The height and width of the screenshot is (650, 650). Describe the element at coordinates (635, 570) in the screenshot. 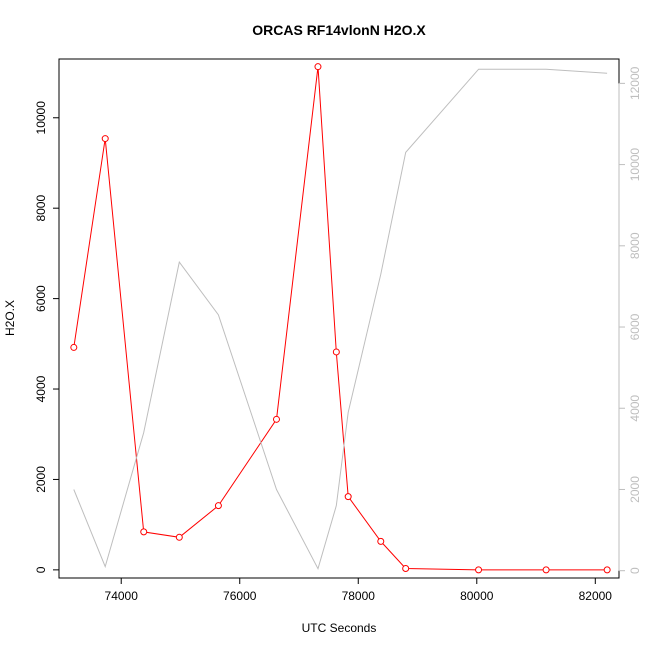

I see `y2-tick-label: 0` at that location.